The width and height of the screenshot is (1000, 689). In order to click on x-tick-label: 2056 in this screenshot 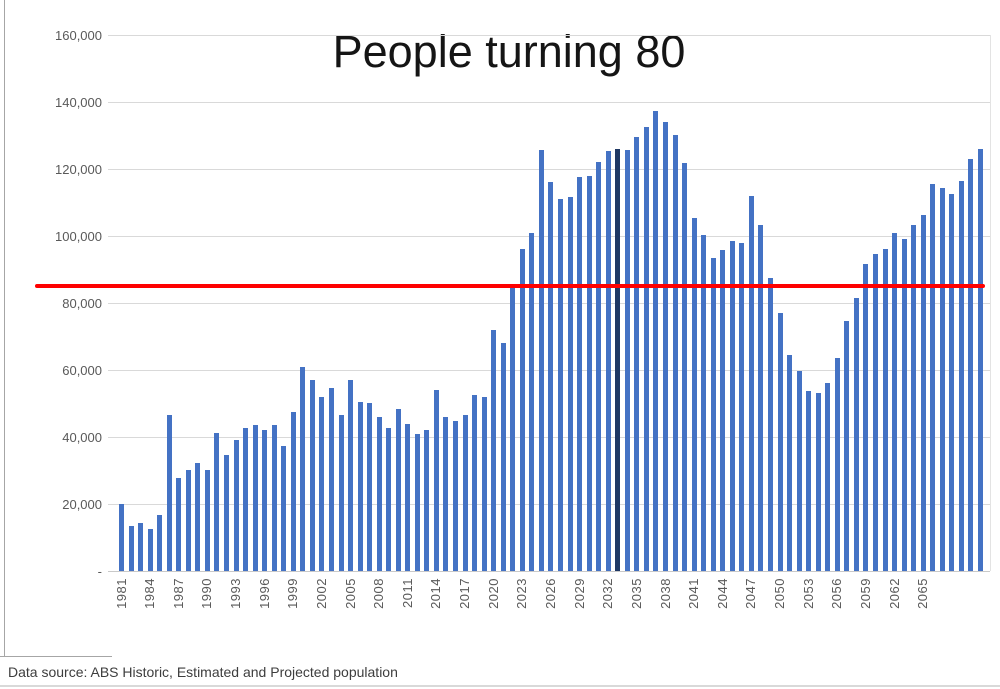, I will do `click(837, 593)`.